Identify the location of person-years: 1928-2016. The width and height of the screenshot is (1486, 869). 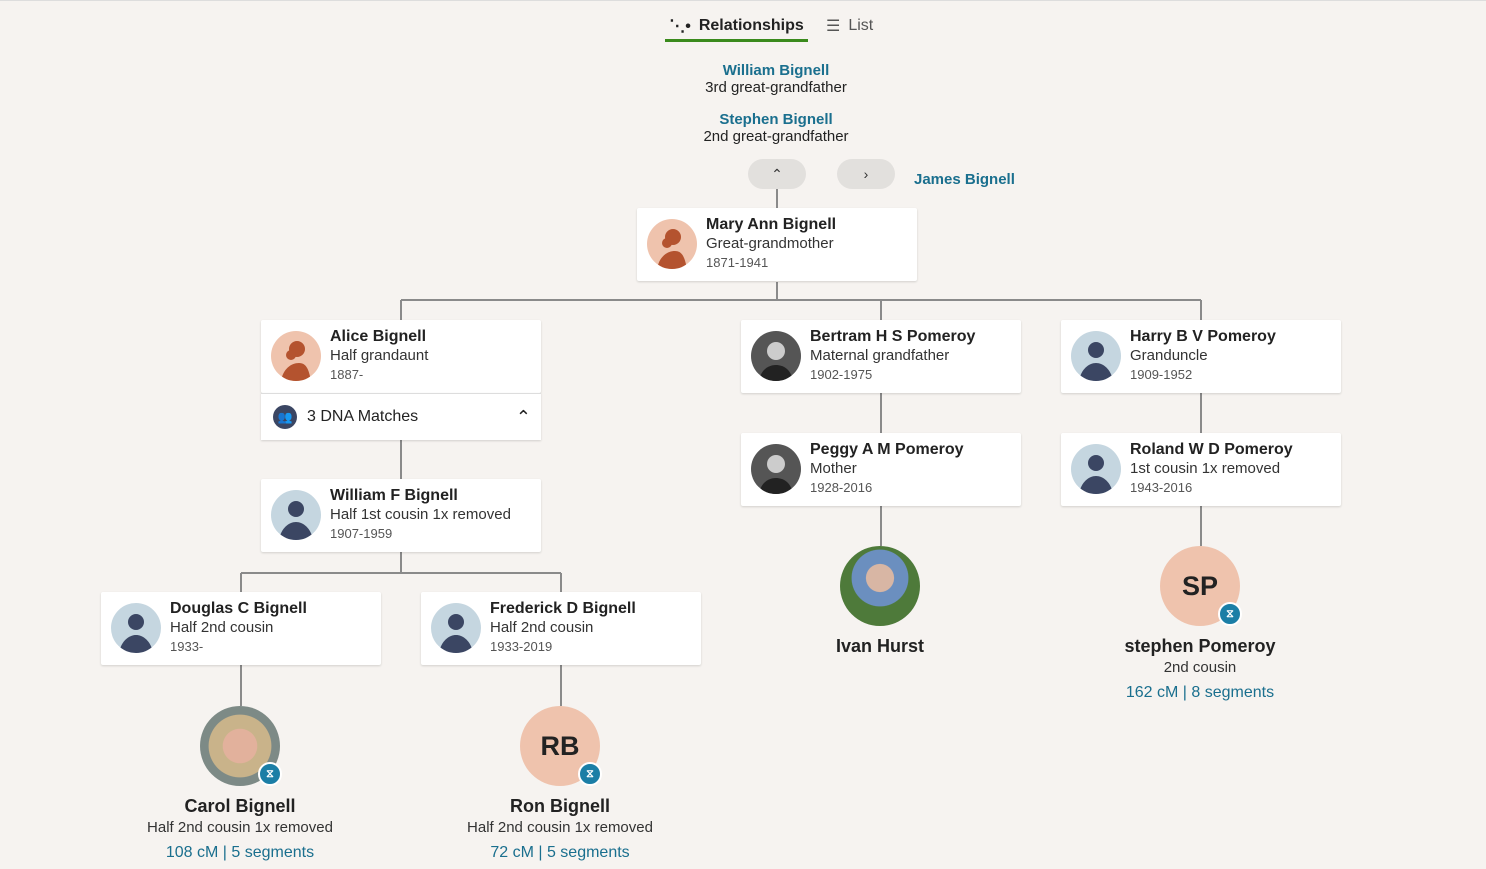
(841, 487).